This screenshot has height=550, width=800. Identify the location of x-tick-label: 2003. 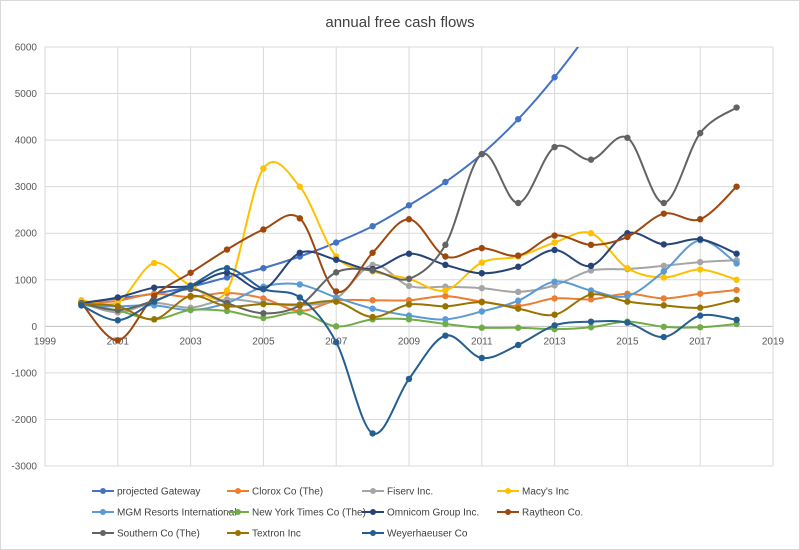
(190, 341).